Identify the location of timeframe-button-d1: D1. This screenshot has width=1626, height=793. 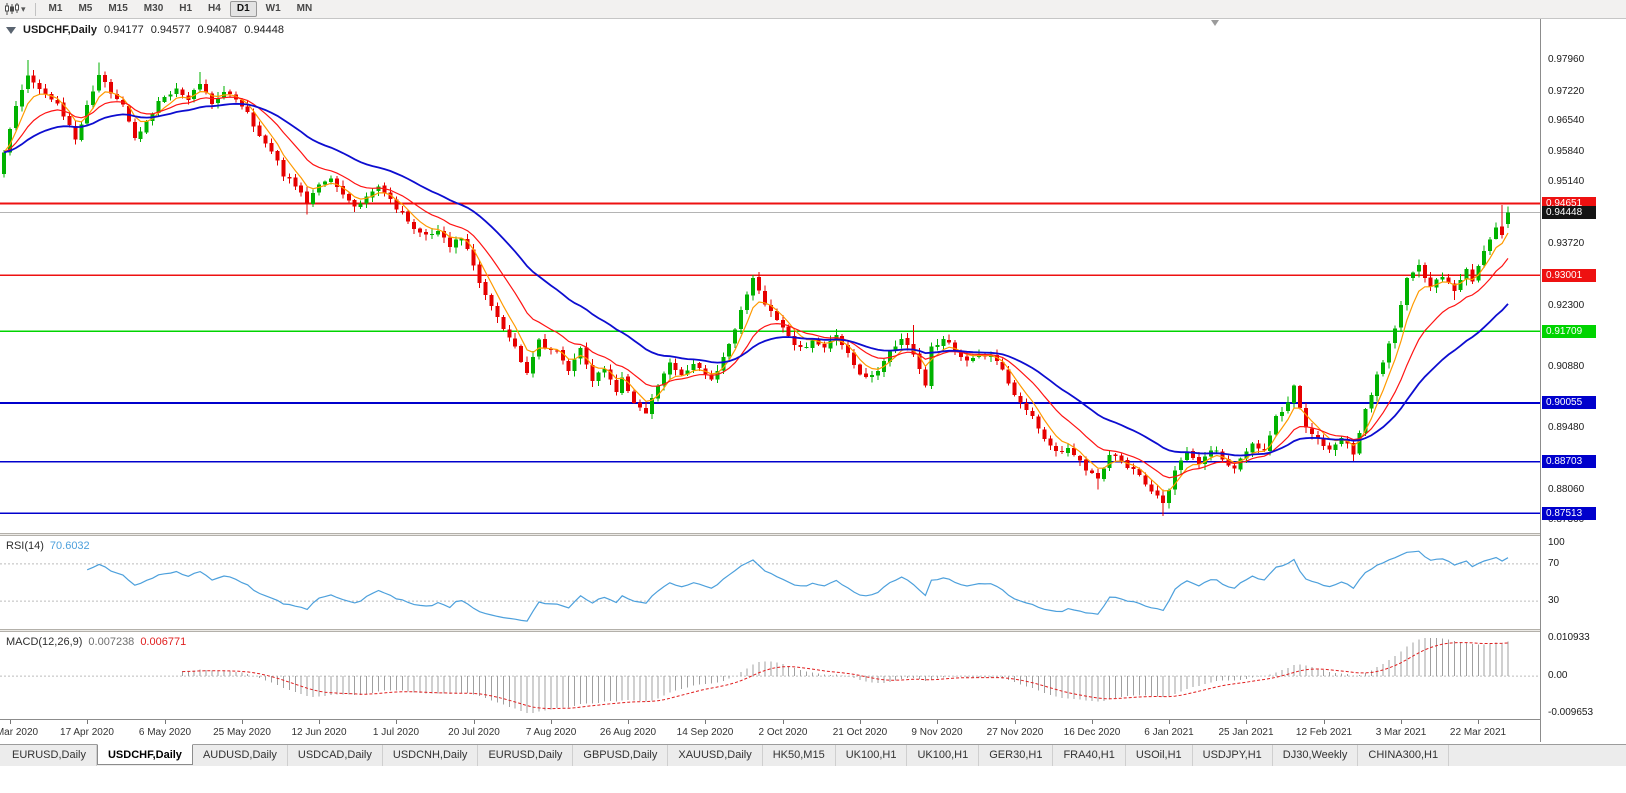
(243, 9).